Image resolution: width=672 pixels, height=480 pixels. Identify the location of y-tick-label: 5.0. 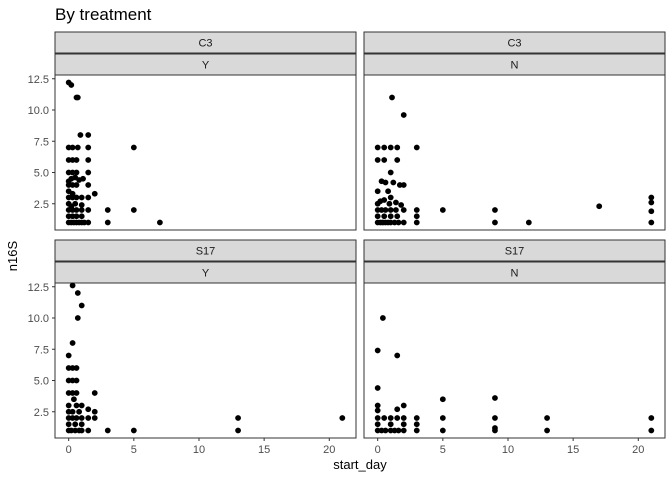
(41, 174).